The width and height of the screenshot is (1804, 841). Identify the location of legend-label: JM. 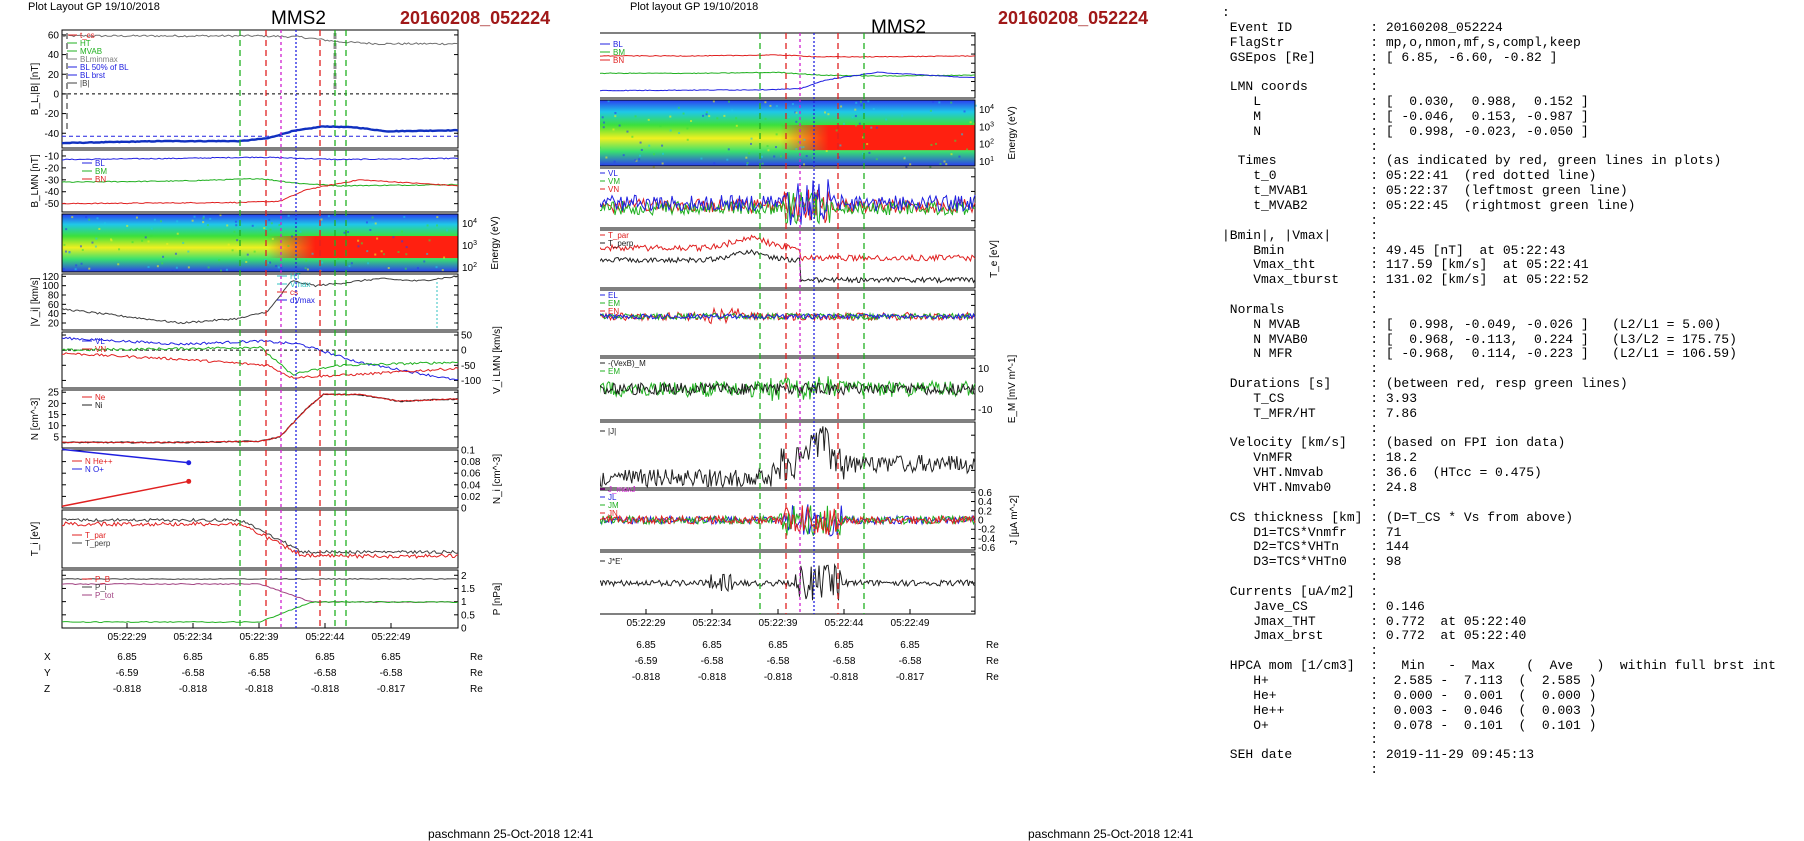
(613, 505).